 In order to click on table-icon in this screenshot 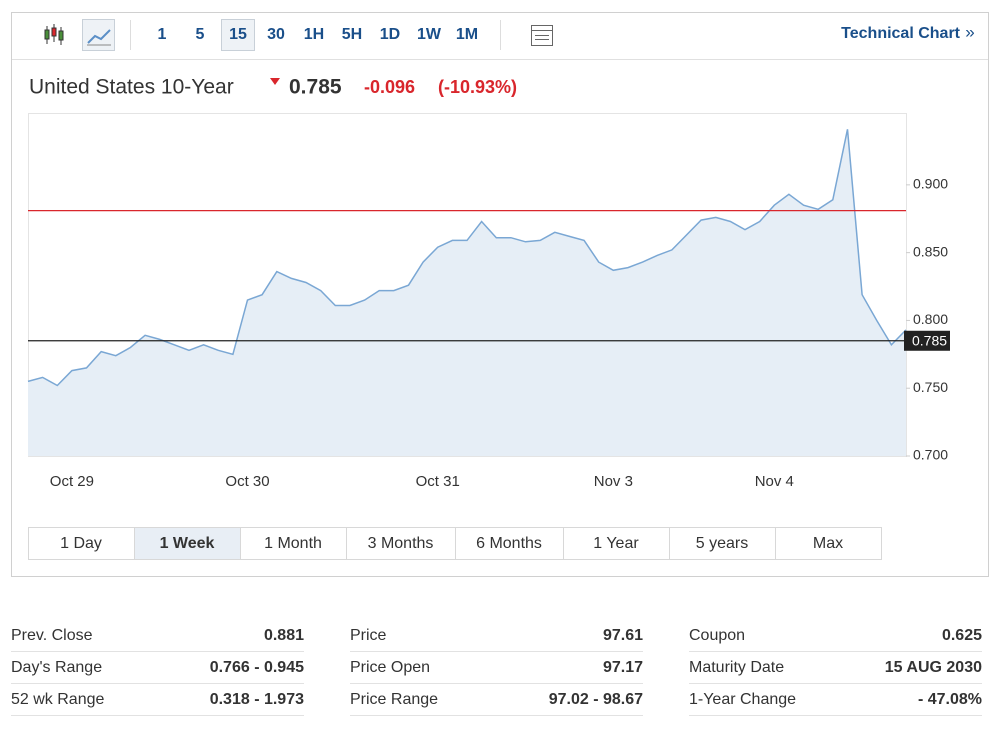, I will do `click(542, 35)`.